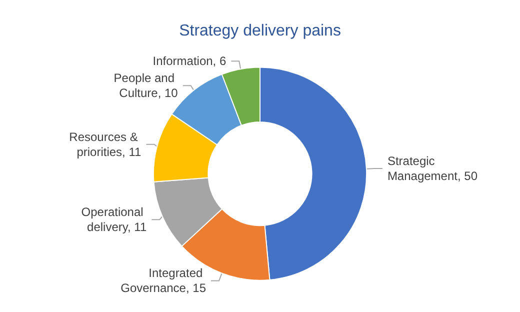 The width and height of the screenshot is (520, 312). Describe the element at coordinates (260, 31) in the screenshot. I see `chart-title: Strategy delivery pains` at that location.